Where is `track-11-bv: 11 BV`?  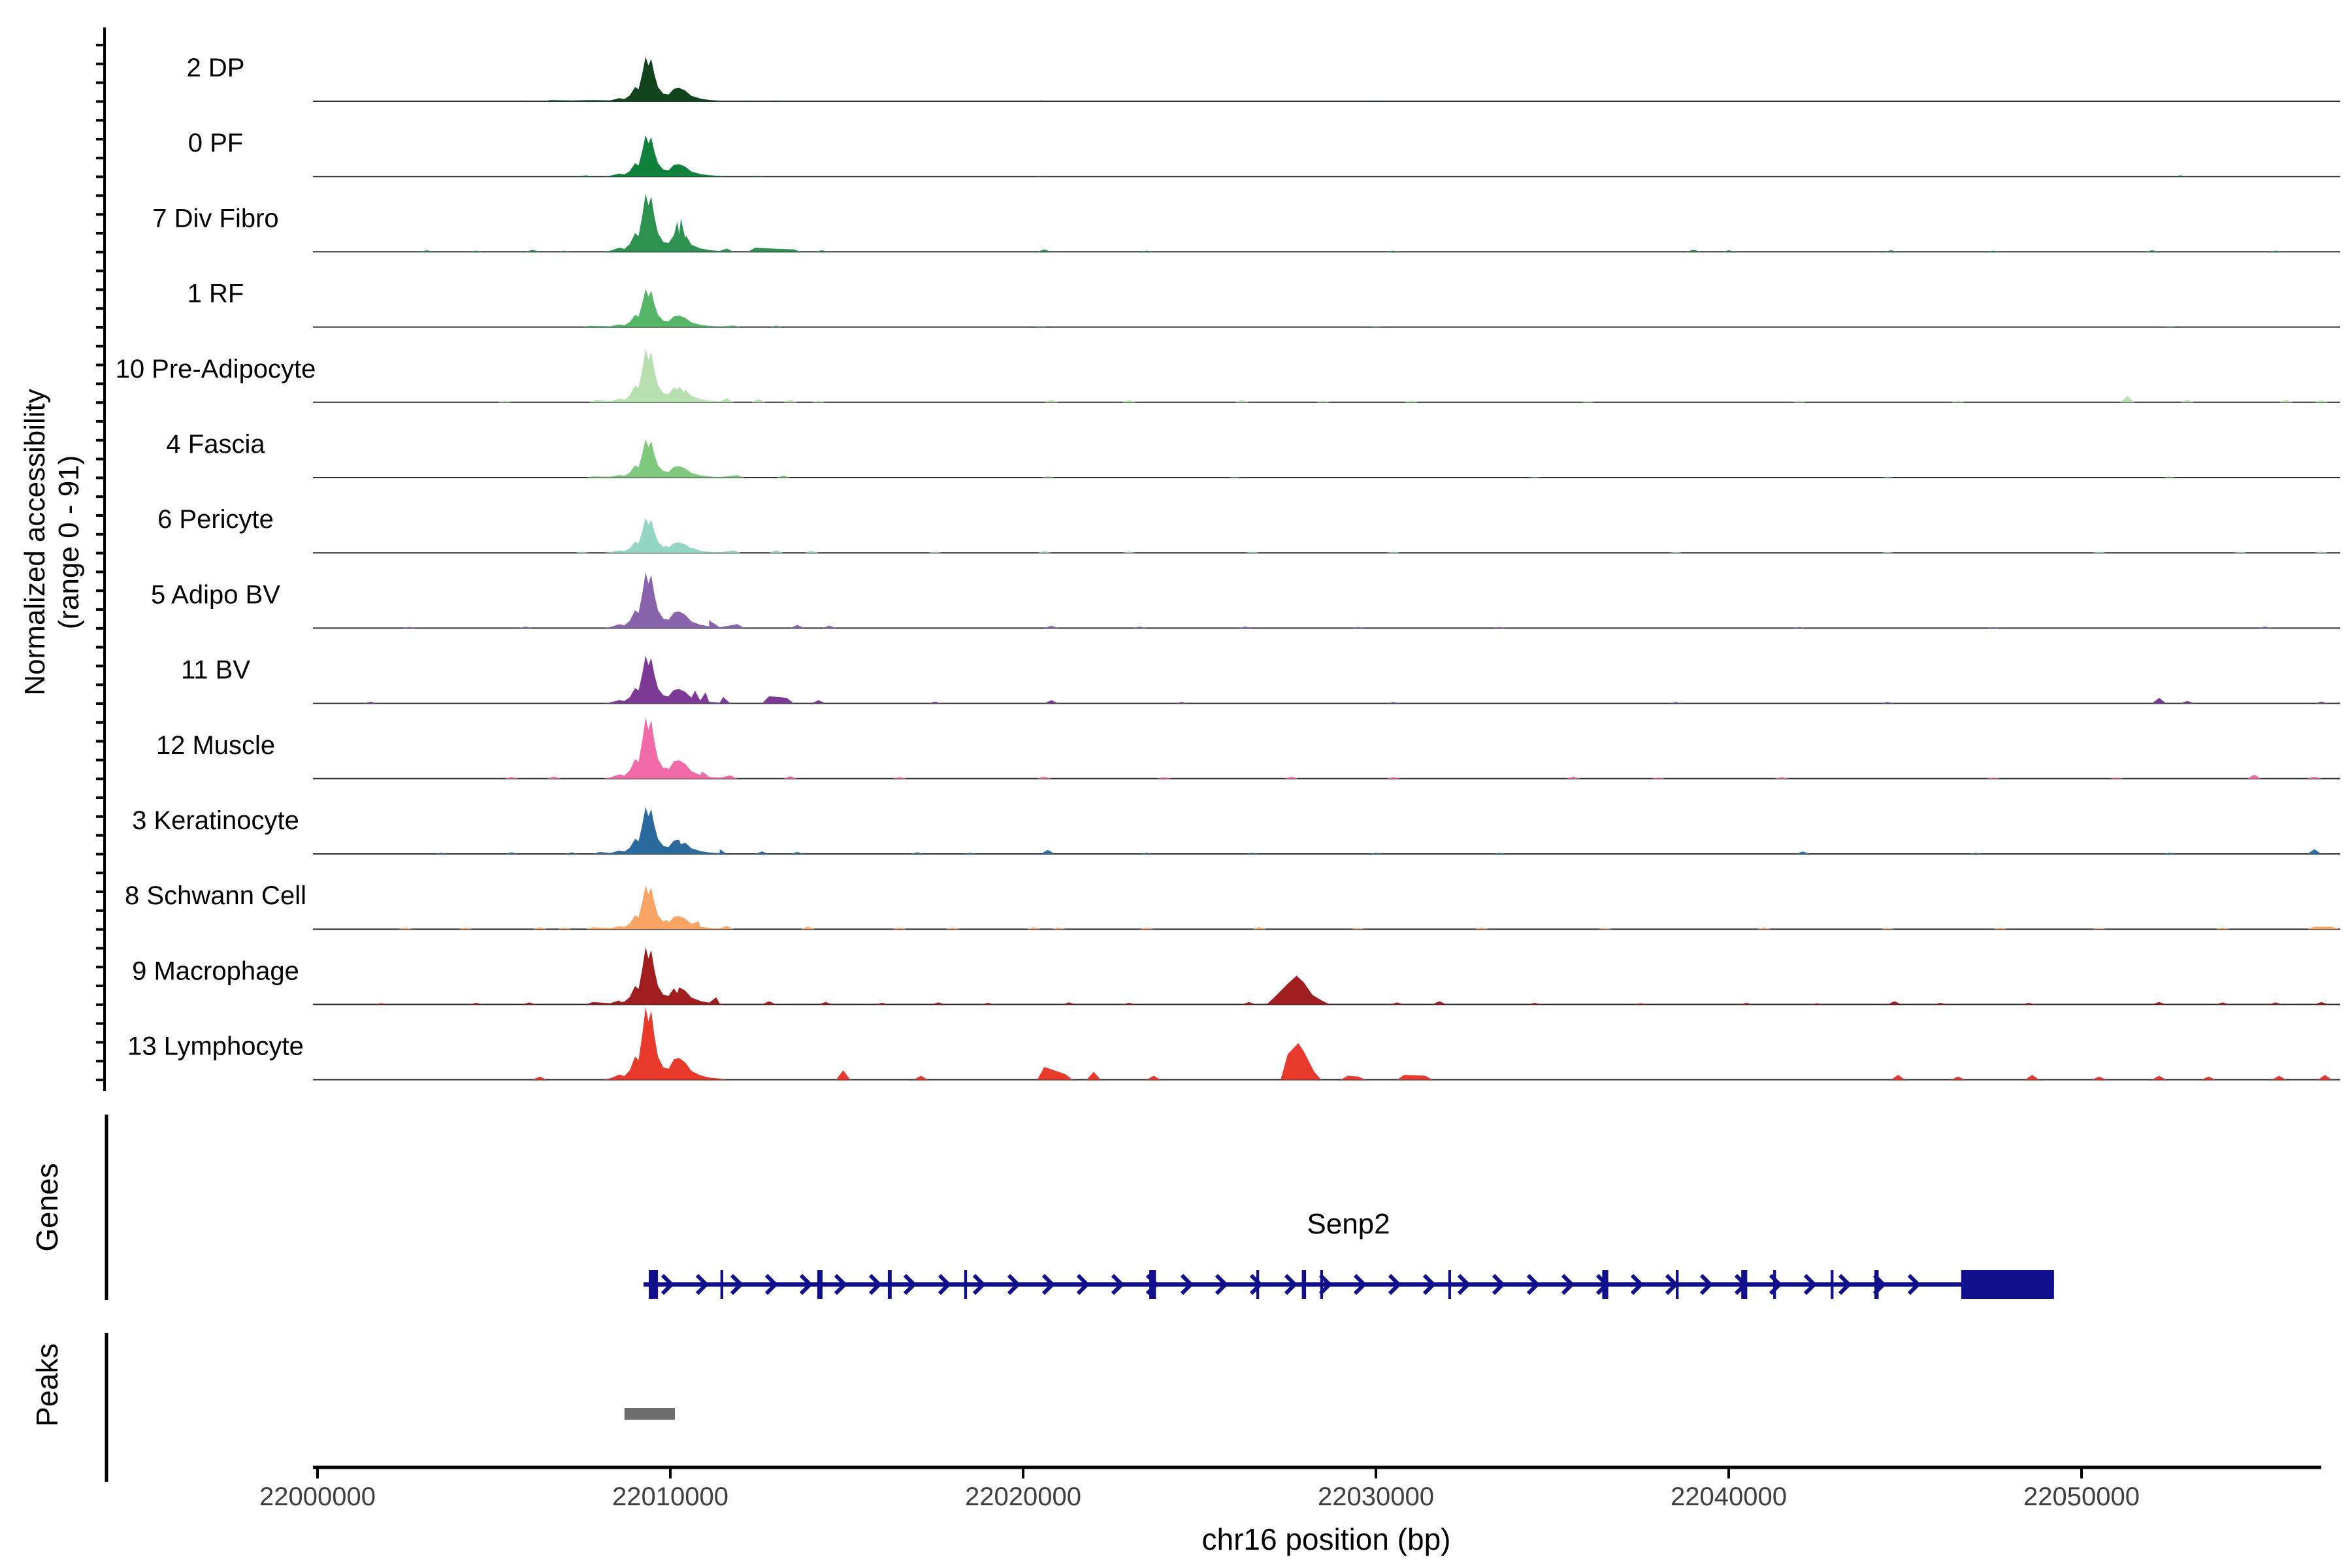 track-11-bv: 11 BV is located at coordinates (1260, 679).